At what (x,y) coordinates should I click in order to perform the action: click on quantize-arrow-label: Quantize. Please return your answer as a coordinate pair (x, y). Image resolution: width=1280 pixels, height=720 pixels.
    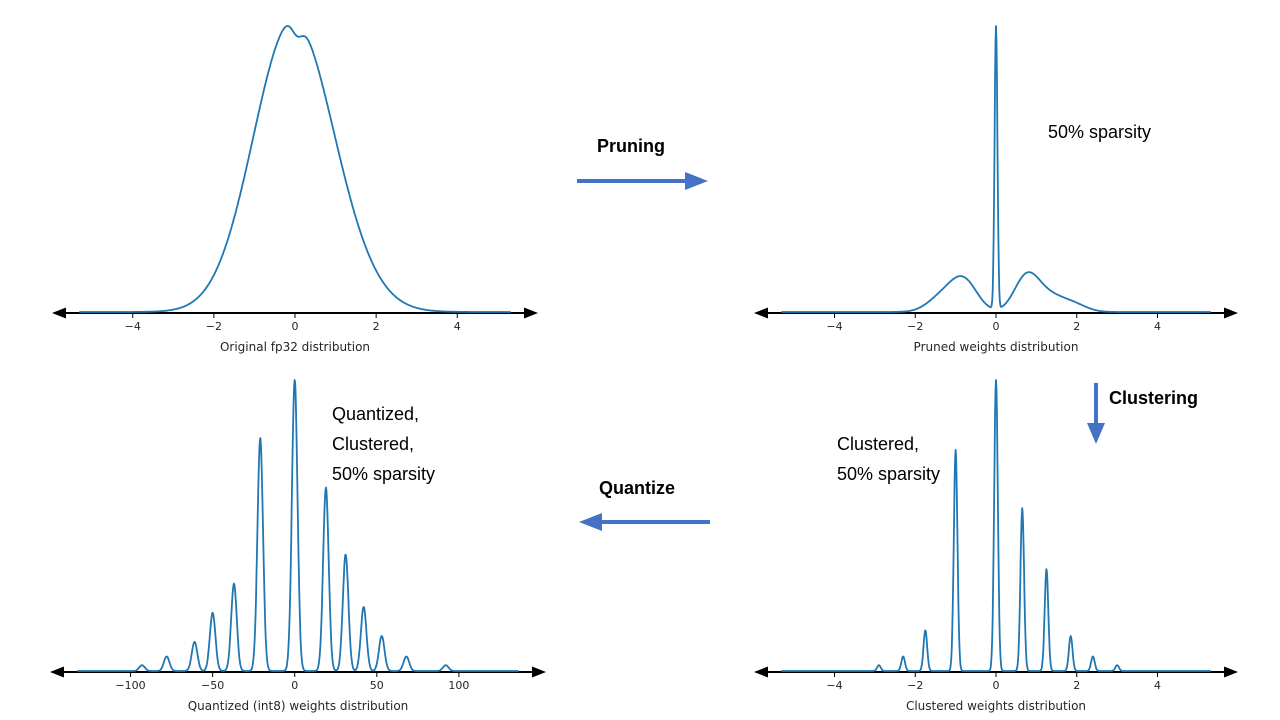
    Looking at the image, I should click on (637, 488).